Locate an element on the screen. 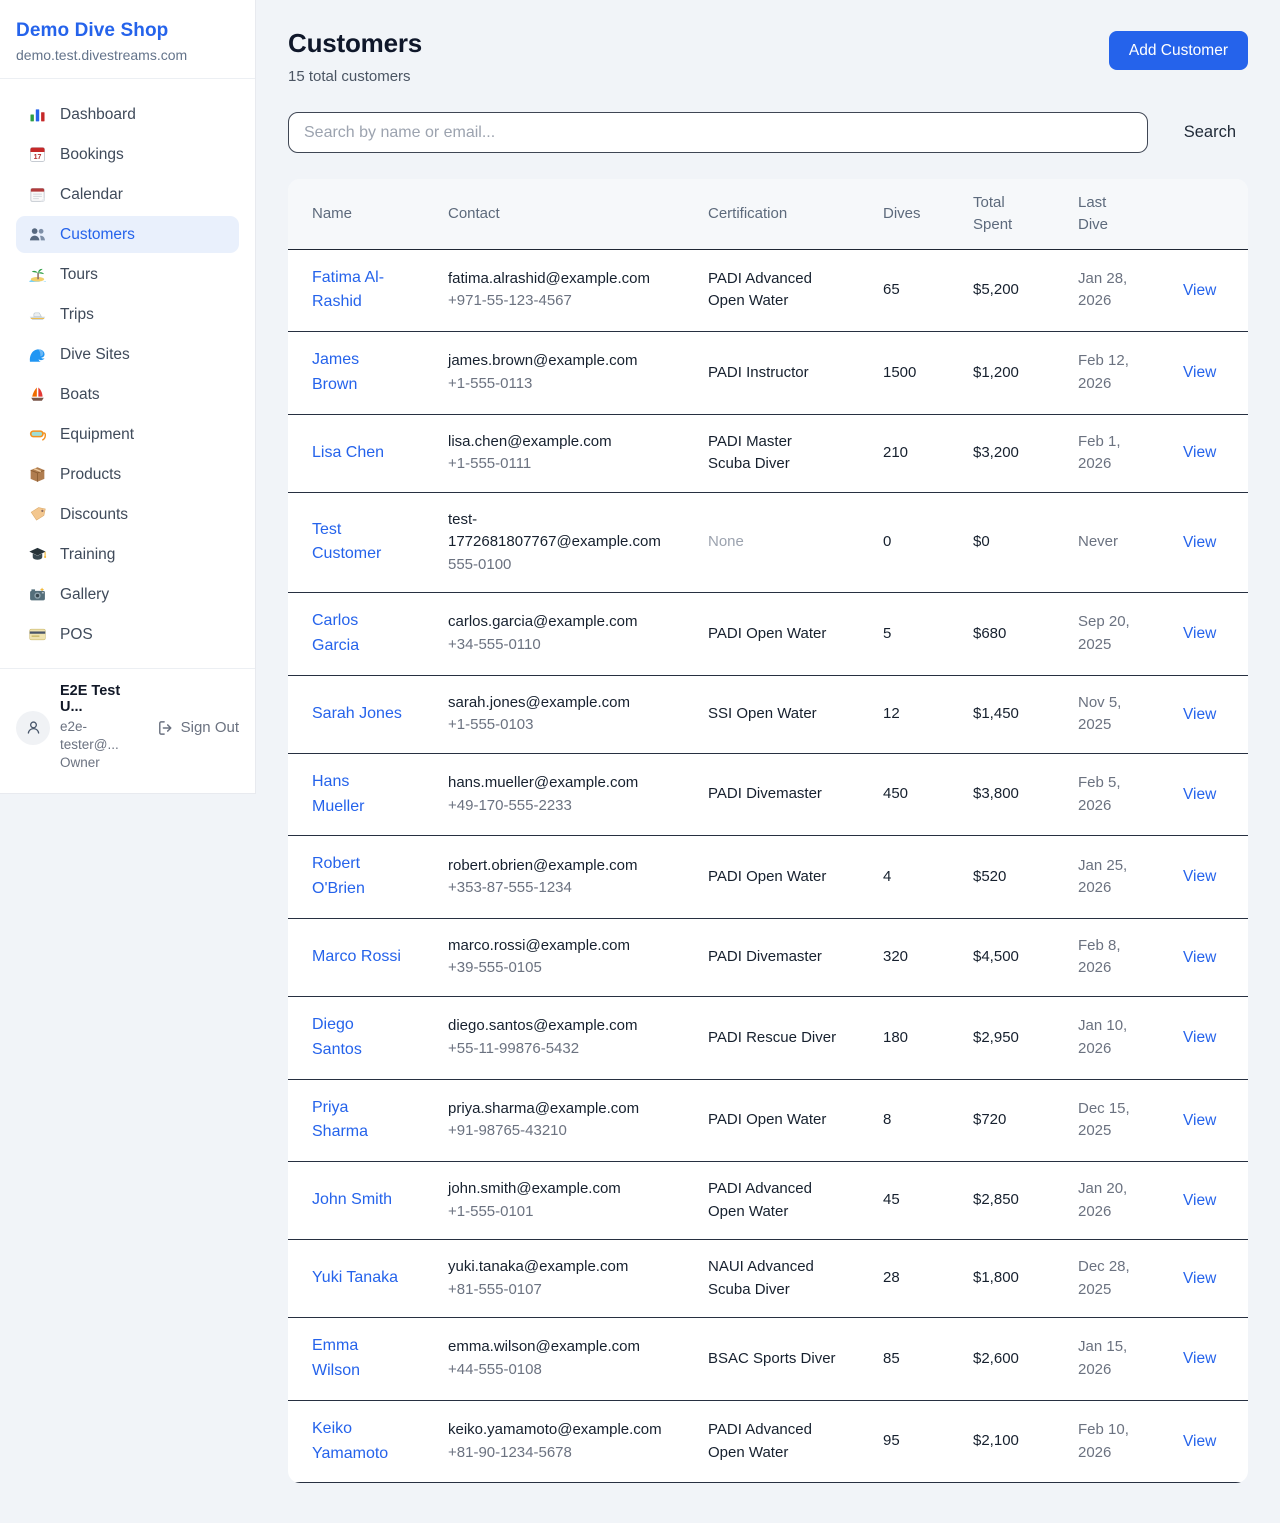 This screenshot has height=1523, width=1280. customer-email: lisa.chen@example.com is located at coordinates (530, 441).